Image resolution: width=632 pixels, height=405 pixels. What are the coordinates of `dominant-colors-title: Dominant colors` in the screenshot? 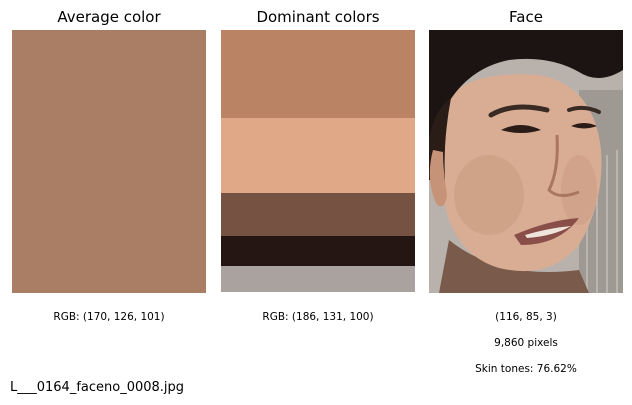 It's located at (318, 17).